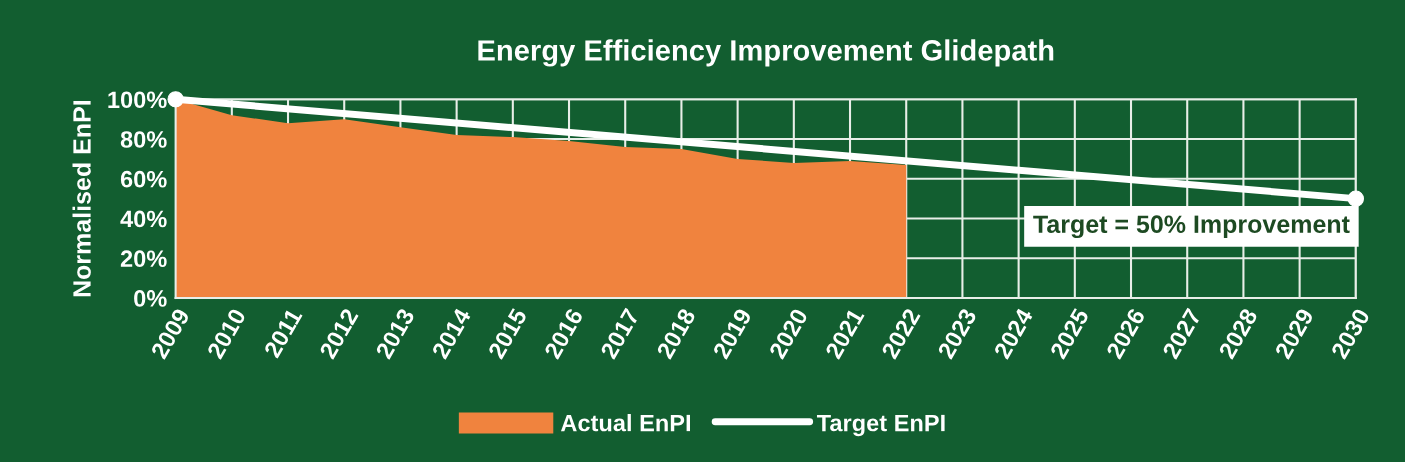 Image resolution: width=1405 pixels, height=462 pixels. What do you see at coordinates (1191, 227) in the screenshot?
I see `annotation: Target = 50% Improvement` at bounding box center [1191, 227].